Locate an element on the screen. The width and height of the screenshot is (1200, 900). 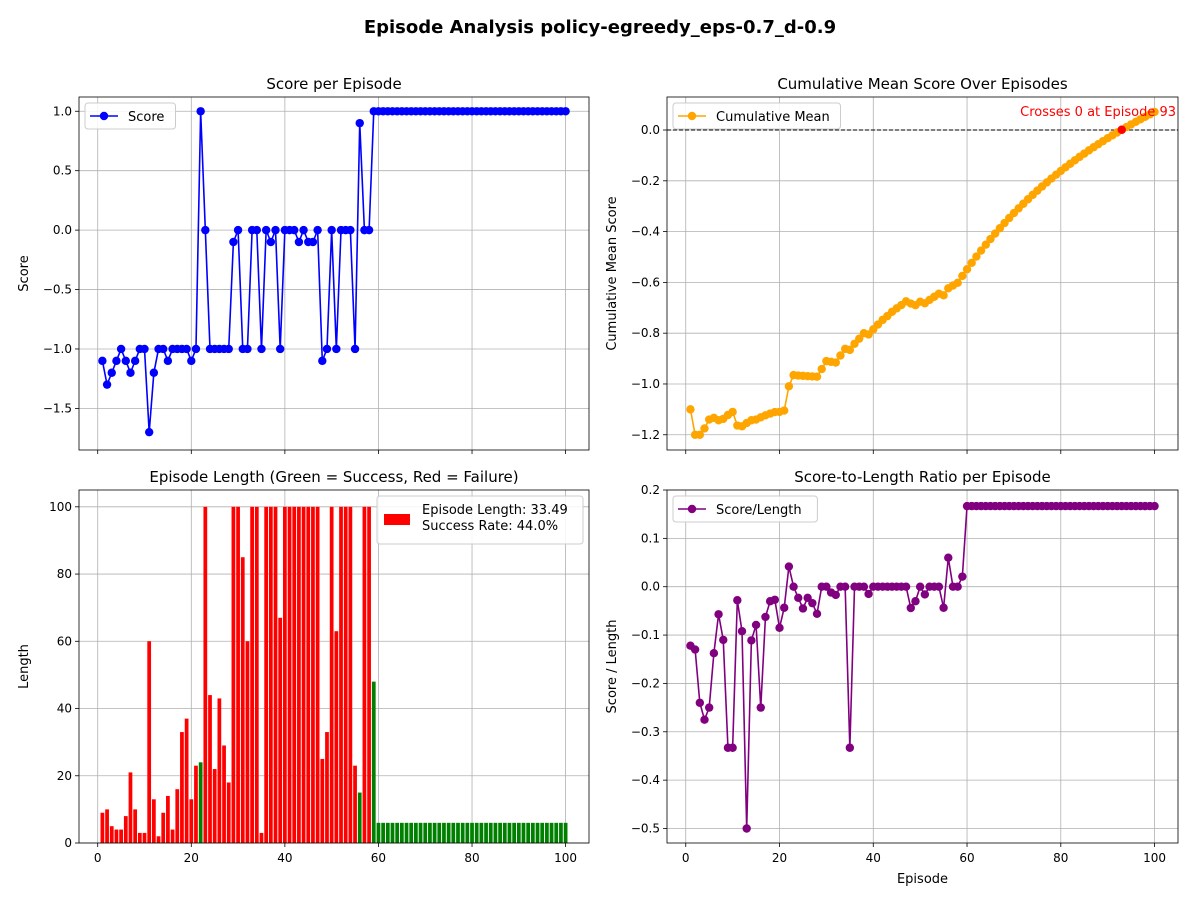
subplot-title: Score per Episode is located at coordinates (333, 84).